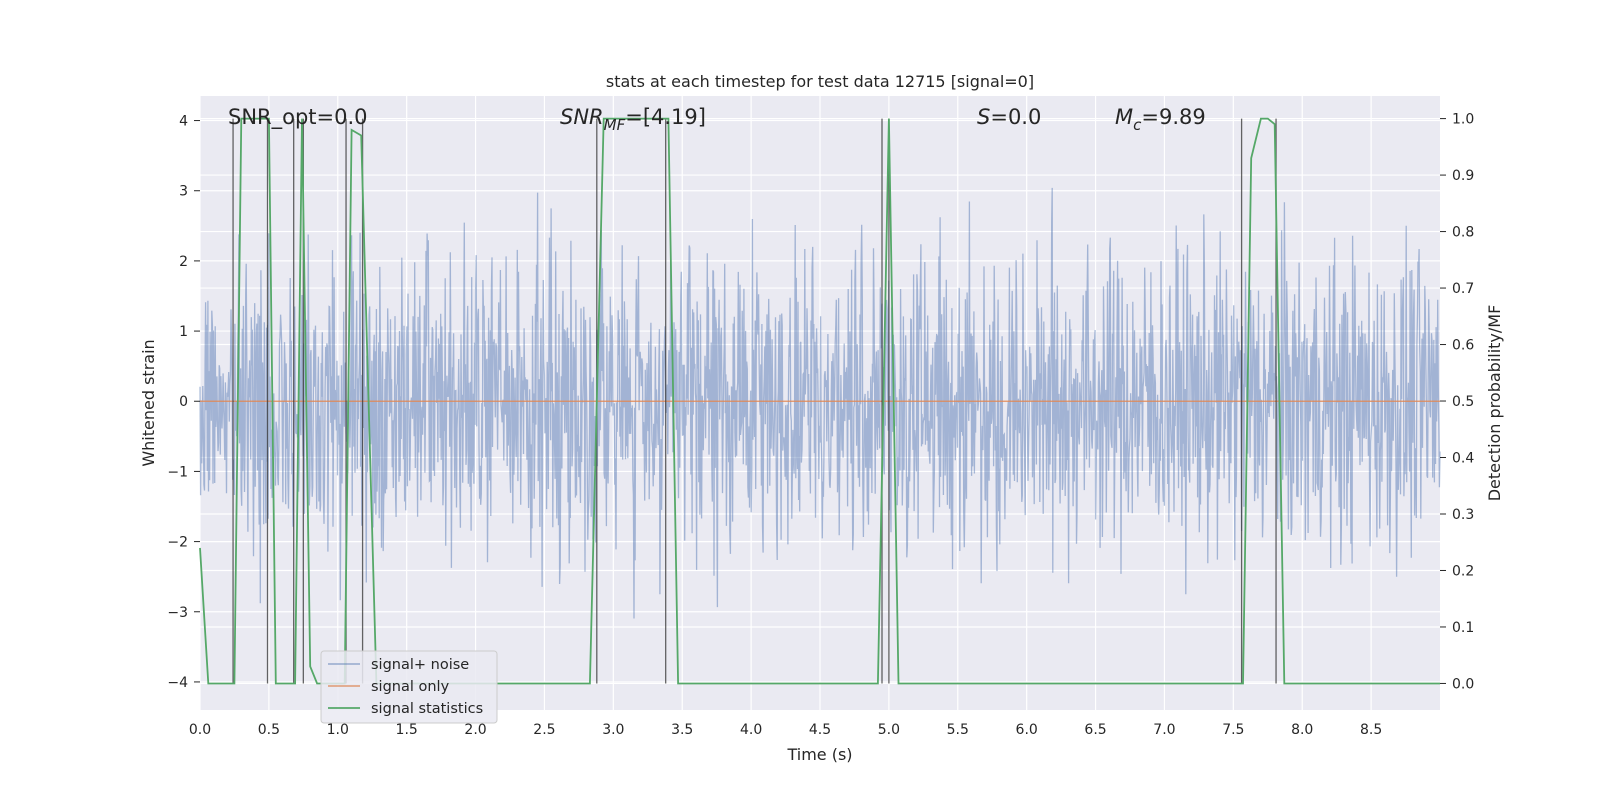 The height and width of the screenshot is (800, 1600). I want to click on y2-tick-label: 0.4, so click(1463, 459).